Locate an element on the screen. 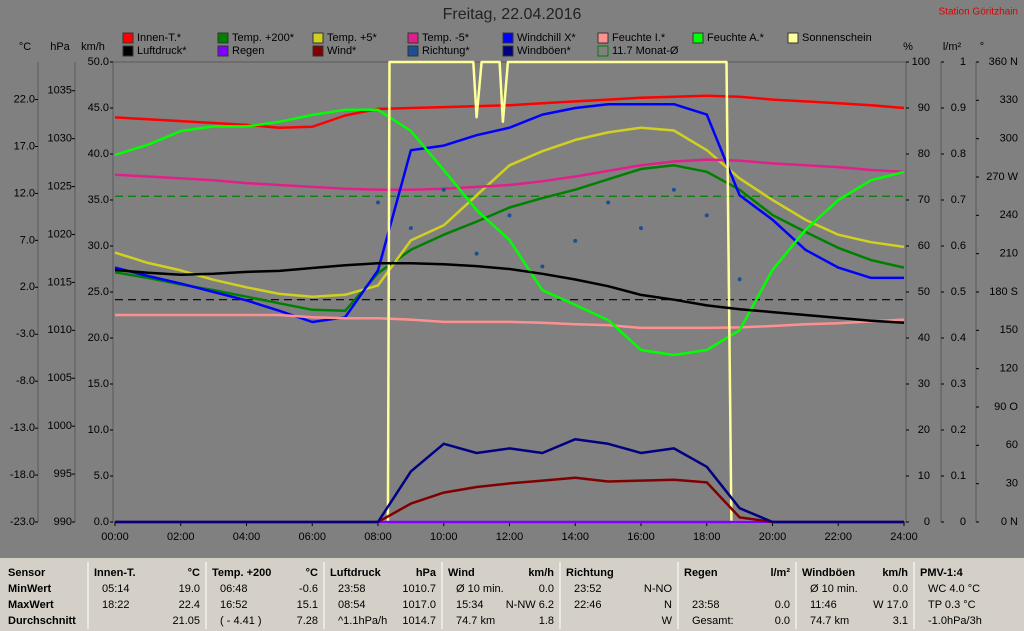  stats-cell: WC 4.0 °C is located at coordinates (954, 589).